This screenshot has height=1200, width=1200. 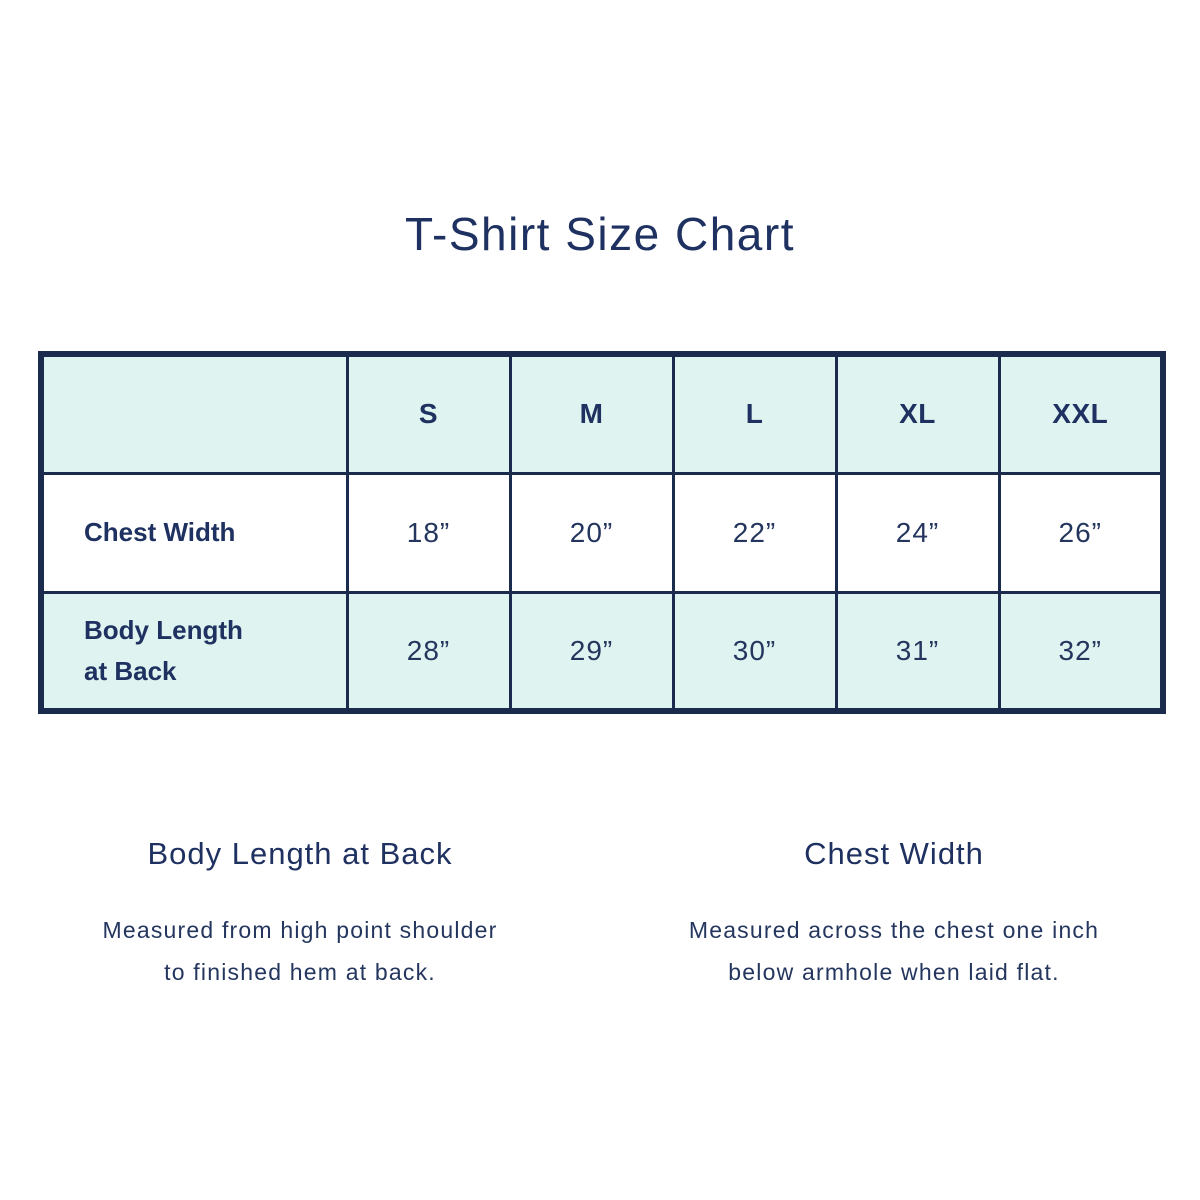 What do you see at coordinates (1081, 532) in the screenshot?
I see `cell-chest-width-xxl: 26”` at bounding box center [1081, 532].